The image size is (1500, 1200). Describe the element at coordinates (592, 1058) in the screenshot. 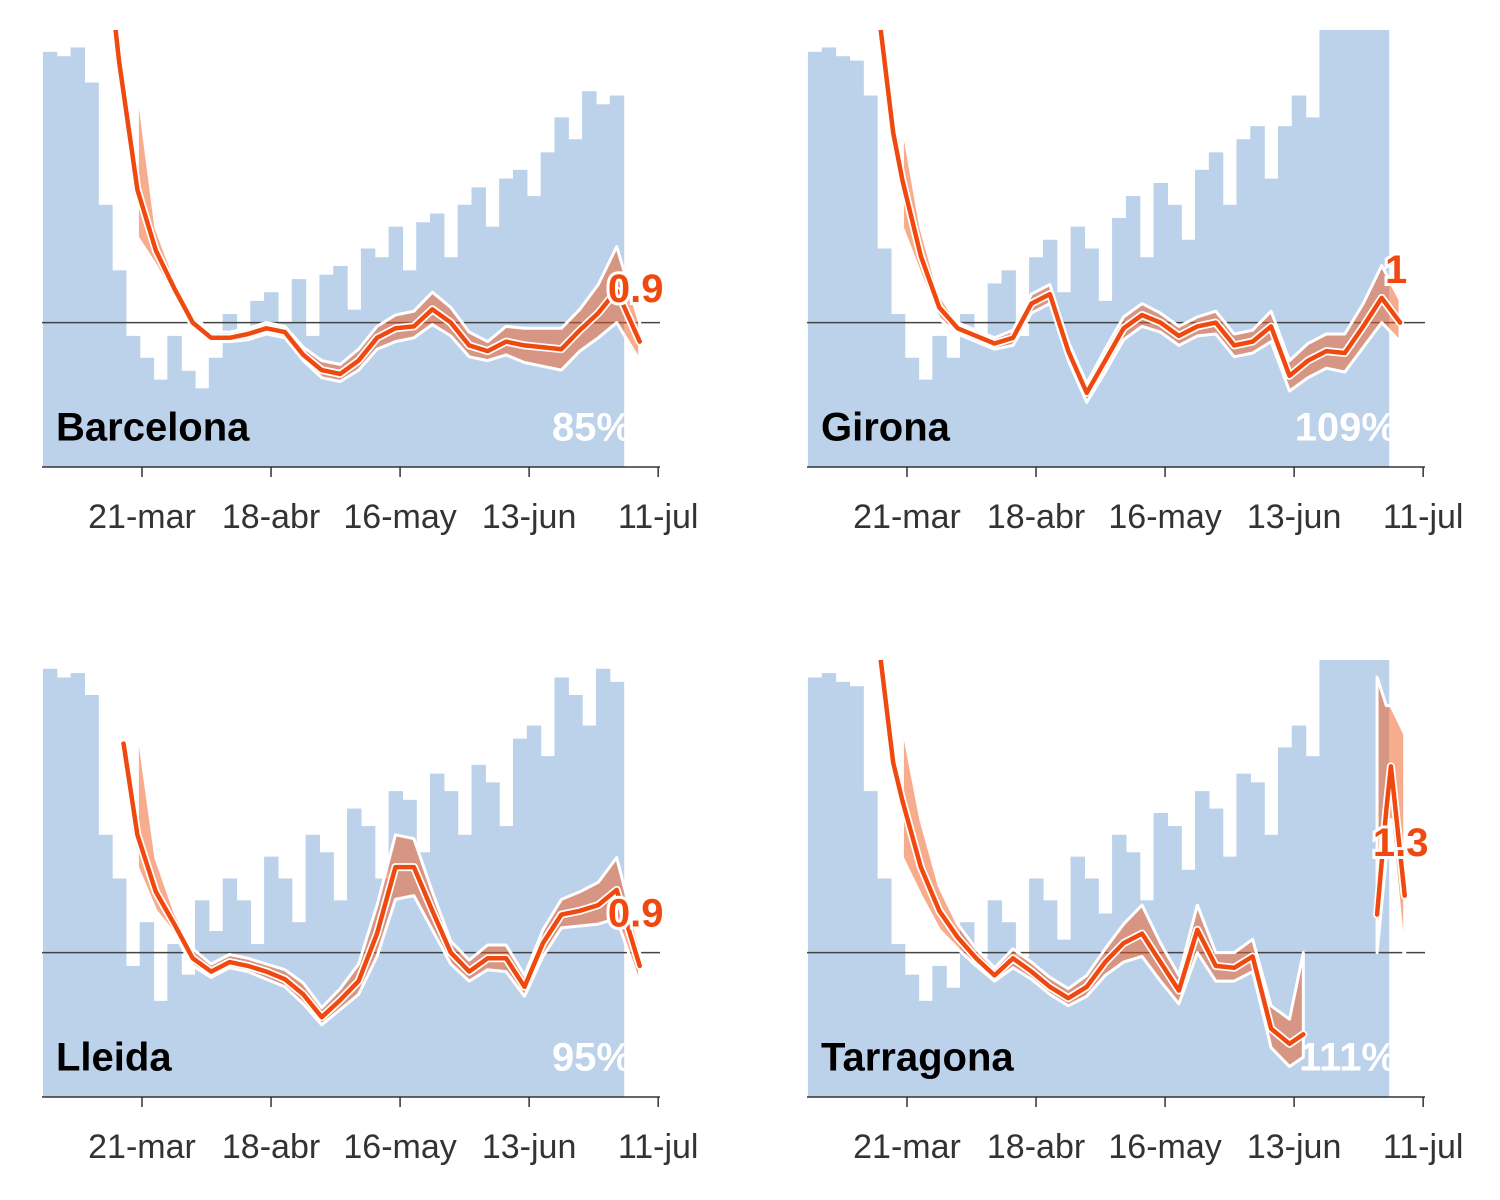

I see `panel-note: 95%` at that location.